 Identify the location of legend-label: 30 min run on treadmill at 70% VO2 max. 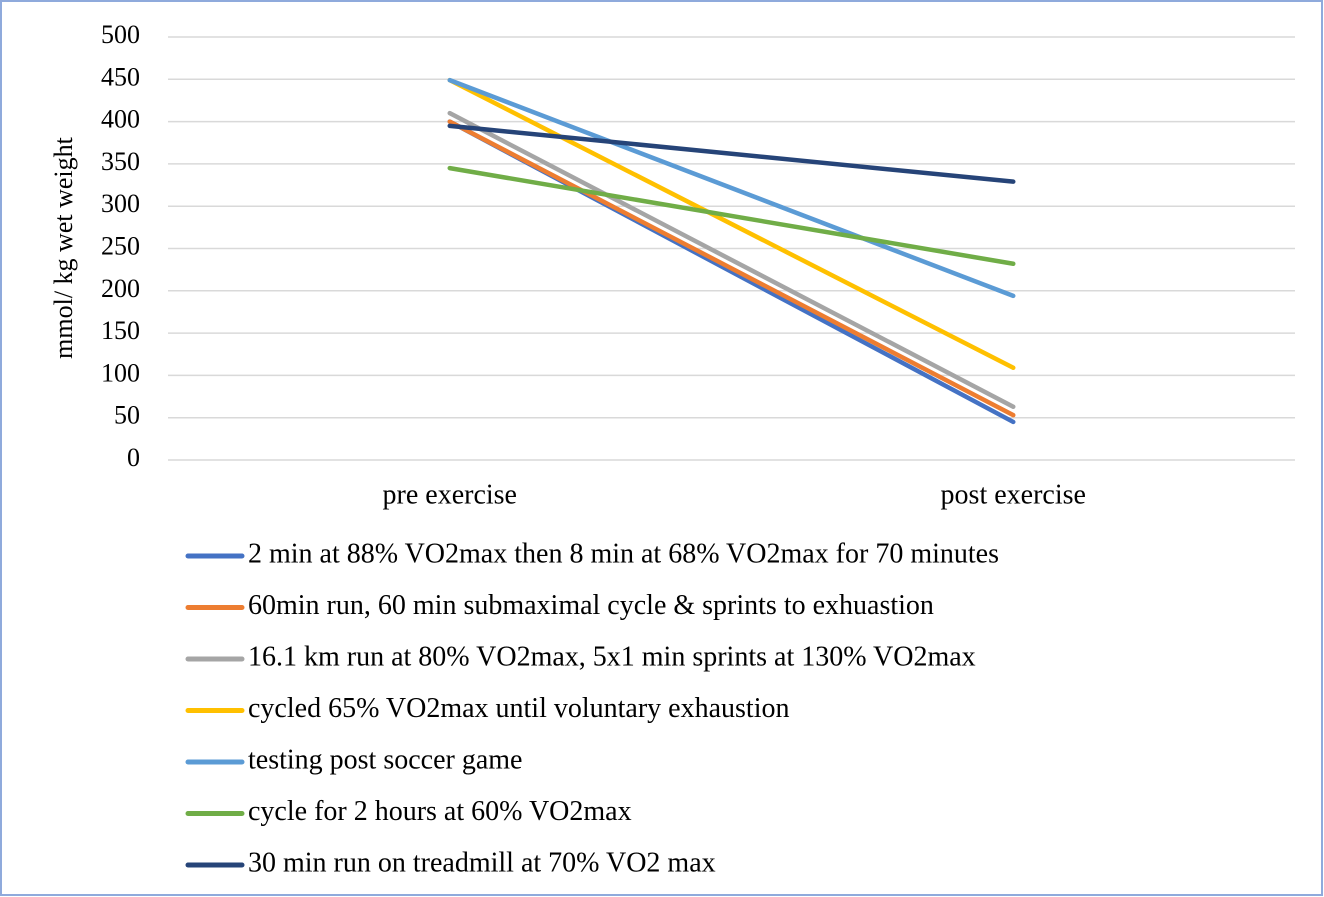
(482, 862).